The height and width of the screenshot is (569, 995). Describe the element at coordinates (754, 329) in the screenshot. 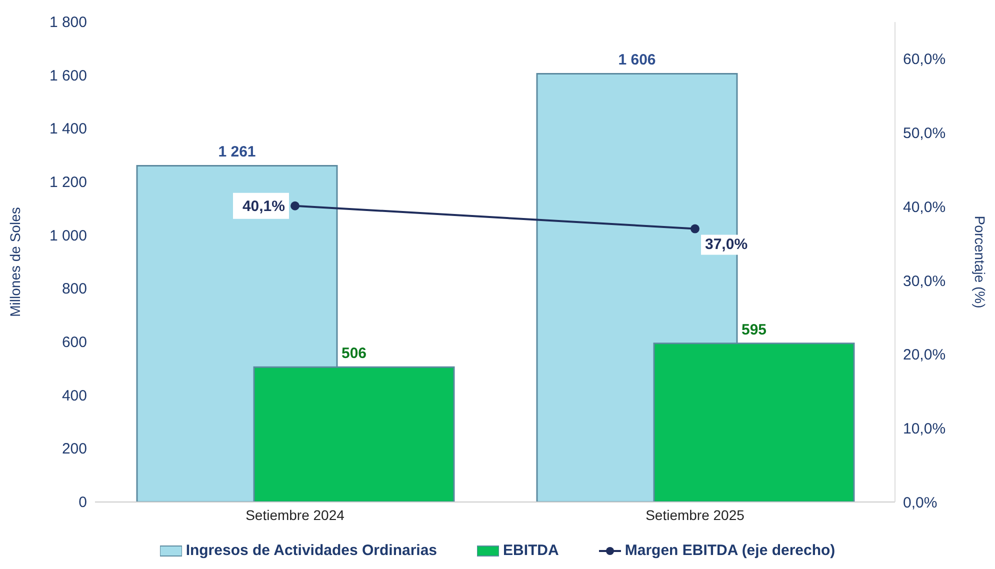

I see `data-label: 595` at that location.